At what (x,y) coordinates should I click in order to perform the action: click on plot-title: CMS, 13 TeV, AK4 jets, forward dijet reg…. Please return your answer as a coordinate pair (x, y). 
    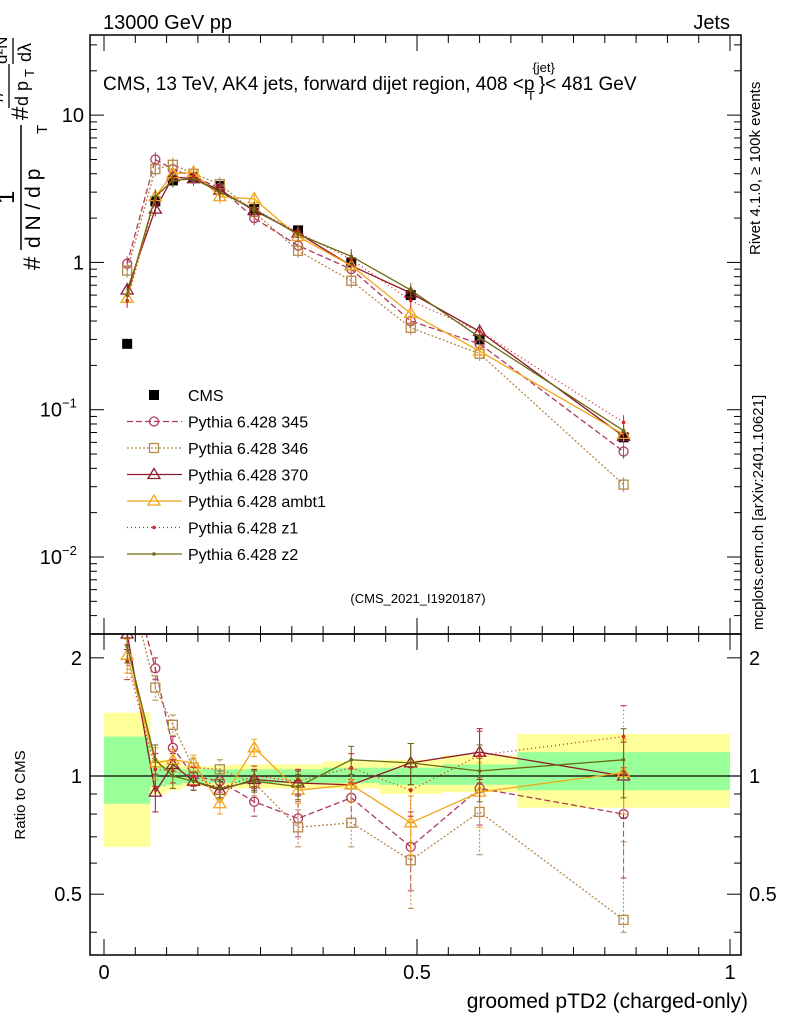
    Looking at the image, I should click on (370, 81).